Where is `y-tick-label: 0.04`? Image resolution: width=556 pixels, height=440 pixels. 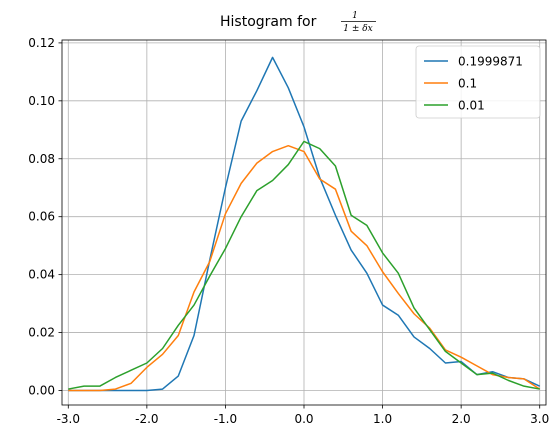 y-tick-label: 0.04 is located at coordinates (41, 275).